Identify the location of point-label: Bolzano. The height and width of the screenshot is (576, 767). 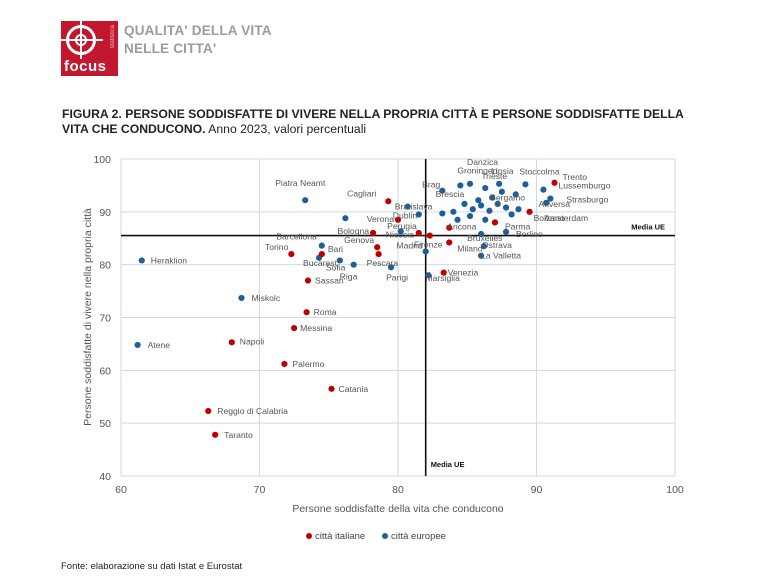
(549, 218).